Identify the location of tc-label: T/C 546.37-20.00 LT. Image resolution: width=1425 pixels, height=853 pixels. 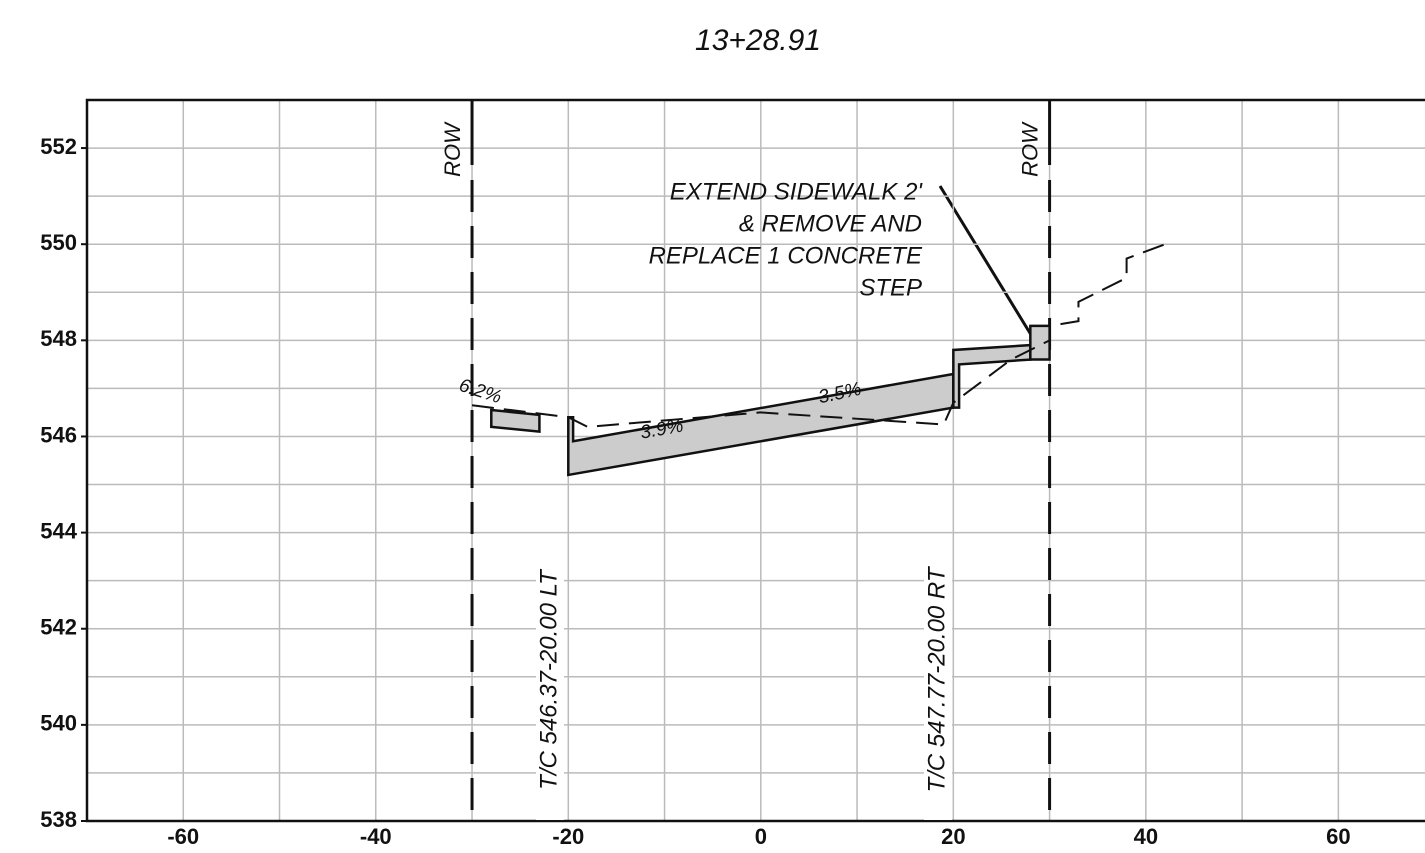
(548, 679).